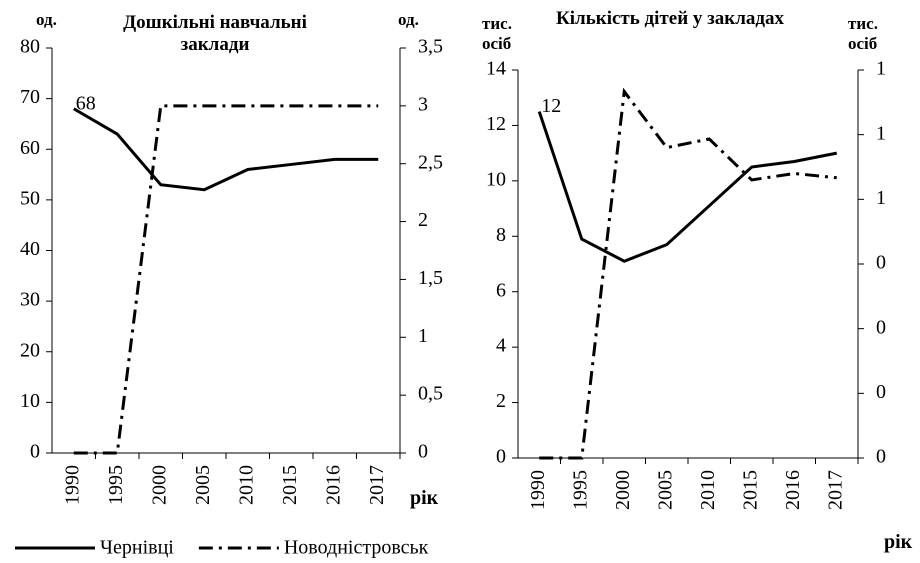 The image size is (920, 563). I want to click on y2-tick-label: 2, so click(423, 220).